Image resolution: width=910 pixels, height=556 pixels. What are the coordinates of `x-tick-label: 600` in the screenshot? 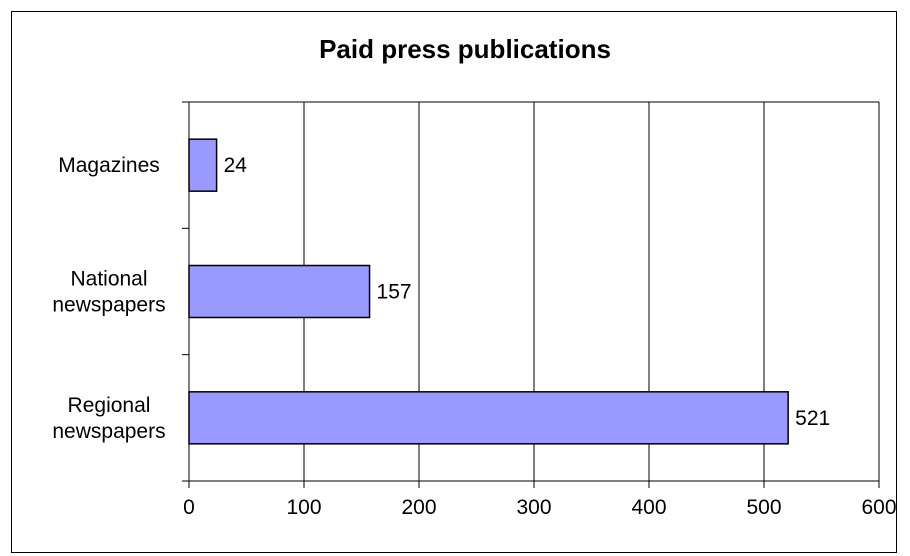 It's located at (878, 507).